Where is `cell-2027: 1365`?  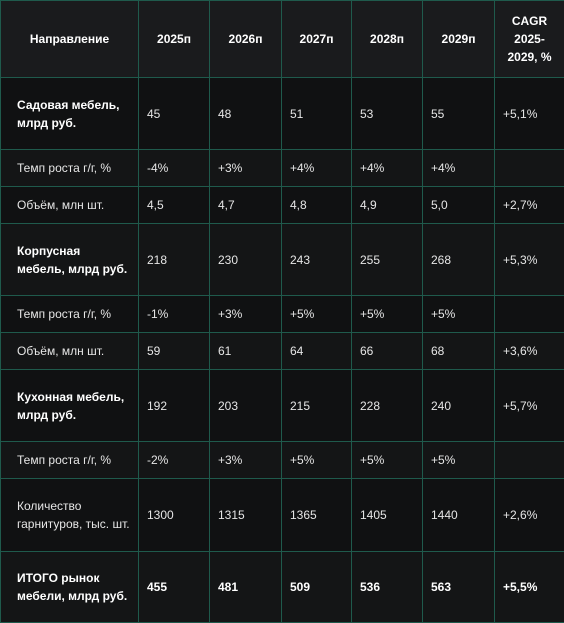 cell-2027: 1365 is located at coordinates (316, 515).